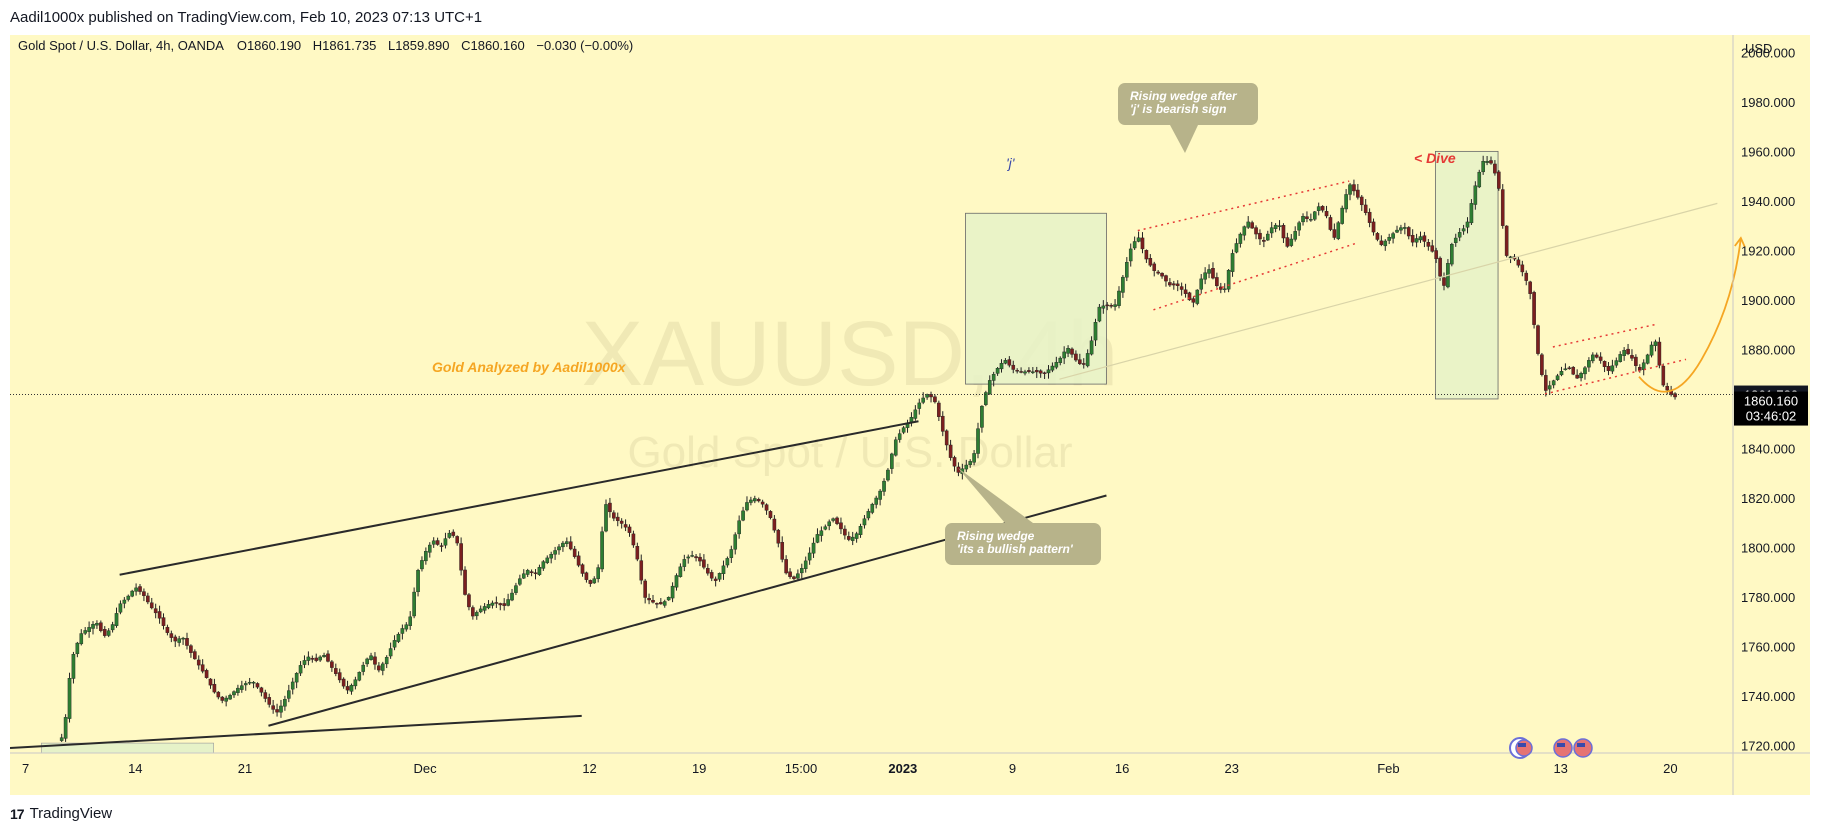  What do you see at coordinates (1768, 696) in the screenshot?
I see `y-tick-label: 1740.000` at bounding box center [1768, 696].